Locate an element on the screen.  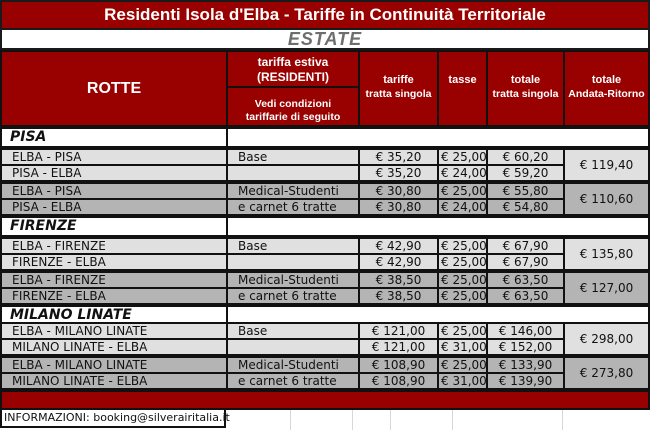
totale-cell: € 139,90 is located at coordinates (525, 381).